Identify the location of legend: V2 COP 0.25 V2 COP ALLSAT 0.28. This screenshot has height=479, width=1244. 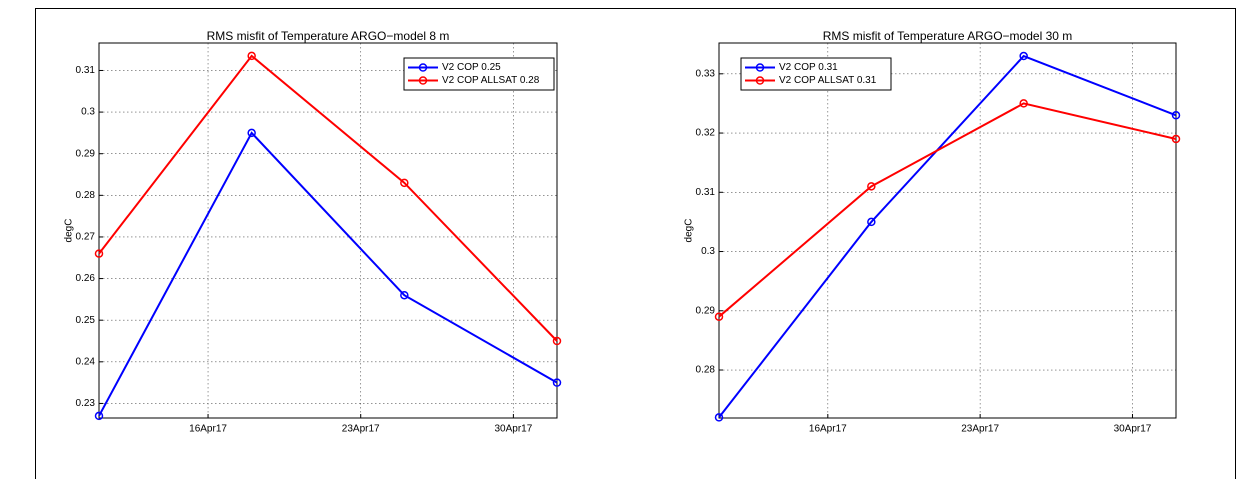
(479, 74).